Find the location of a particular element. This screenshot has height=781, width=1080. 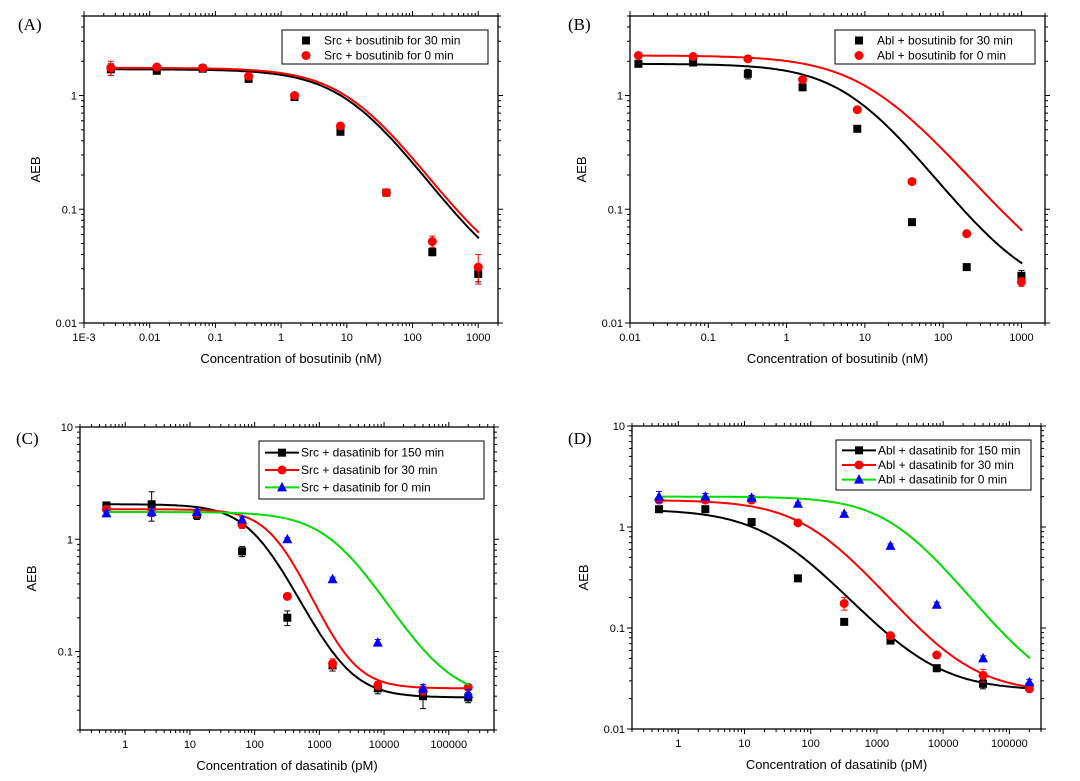

legend-label: Abl + dasatinib for 150 min is located at coordinates (949, 450).